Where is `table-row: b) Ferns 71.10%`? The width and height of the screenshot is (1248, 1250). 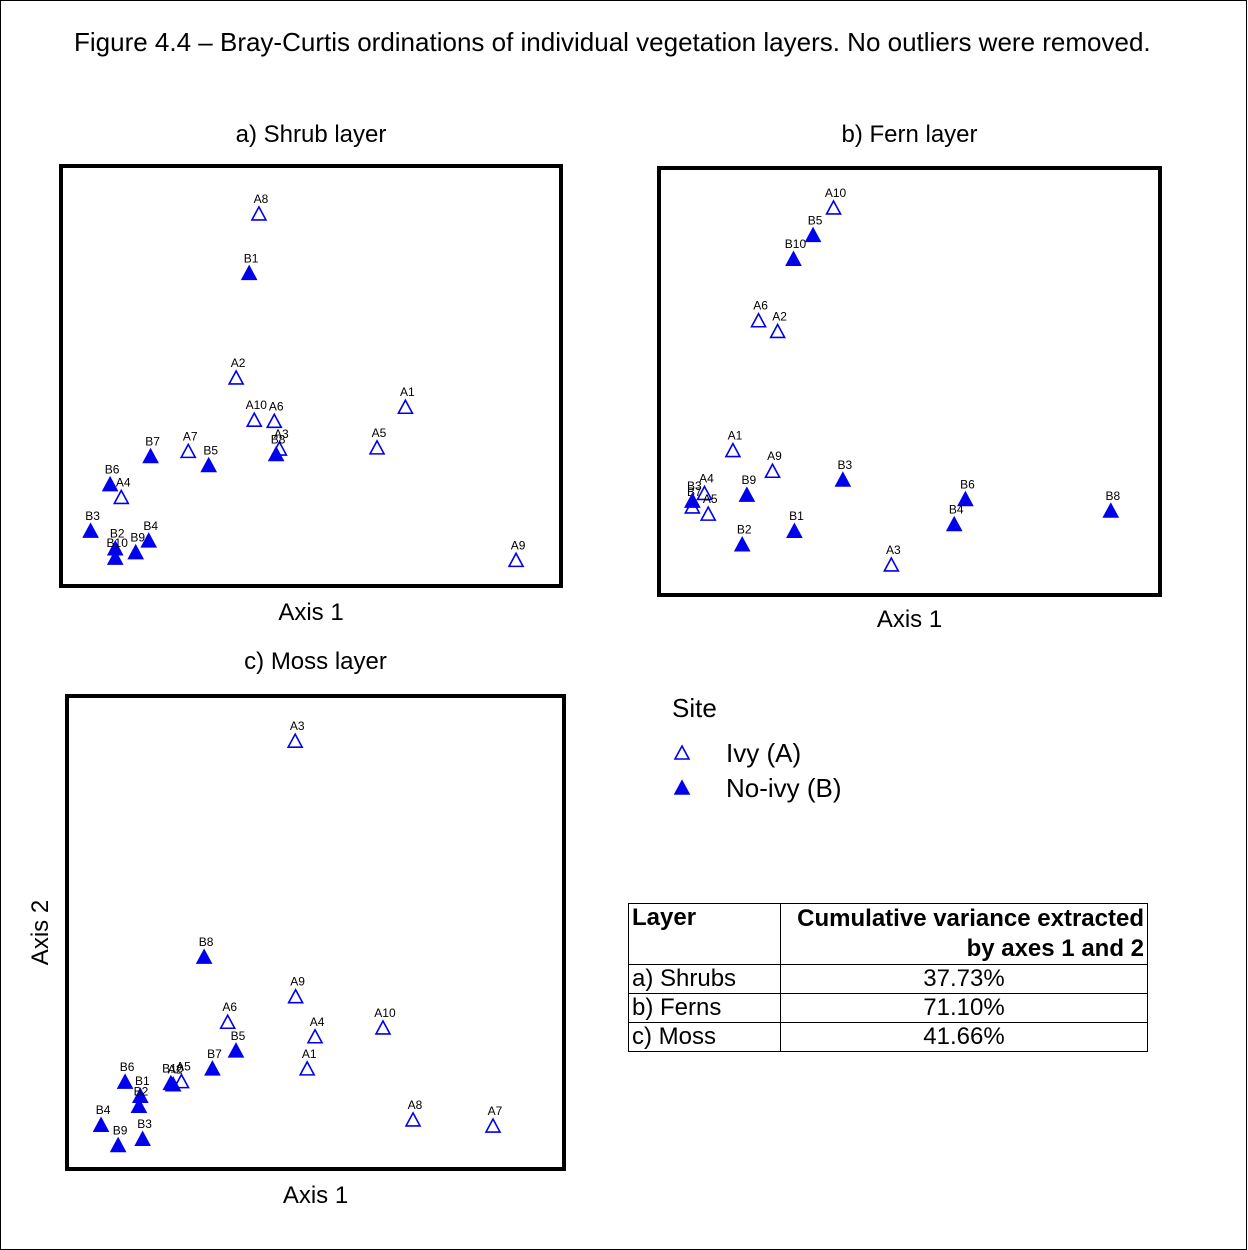
table-row: b) Ferns 71.10% is located at coordinates (888, 1008).